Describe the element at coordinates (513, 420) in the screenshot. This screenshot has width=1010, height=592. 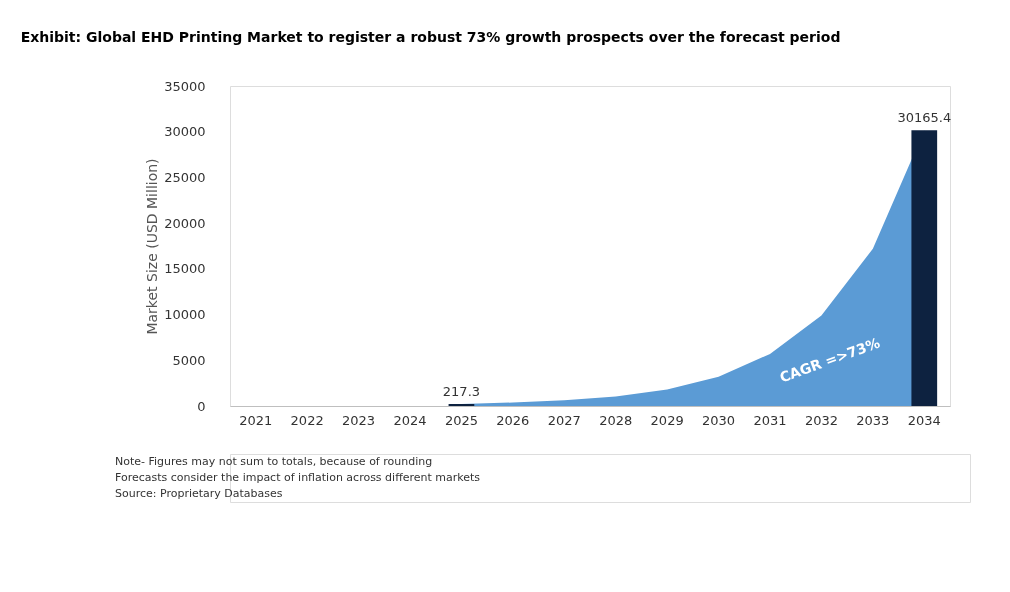
I see `x-tick-label: 2026` at that location.